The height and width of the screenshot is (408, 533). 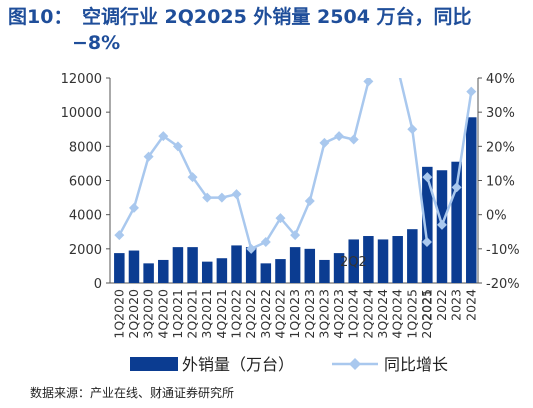 What do you see at coordinates (416, 364) in the screenshot?
I see `legend-label-line: 同比增长` at bounding box center [416, 364].